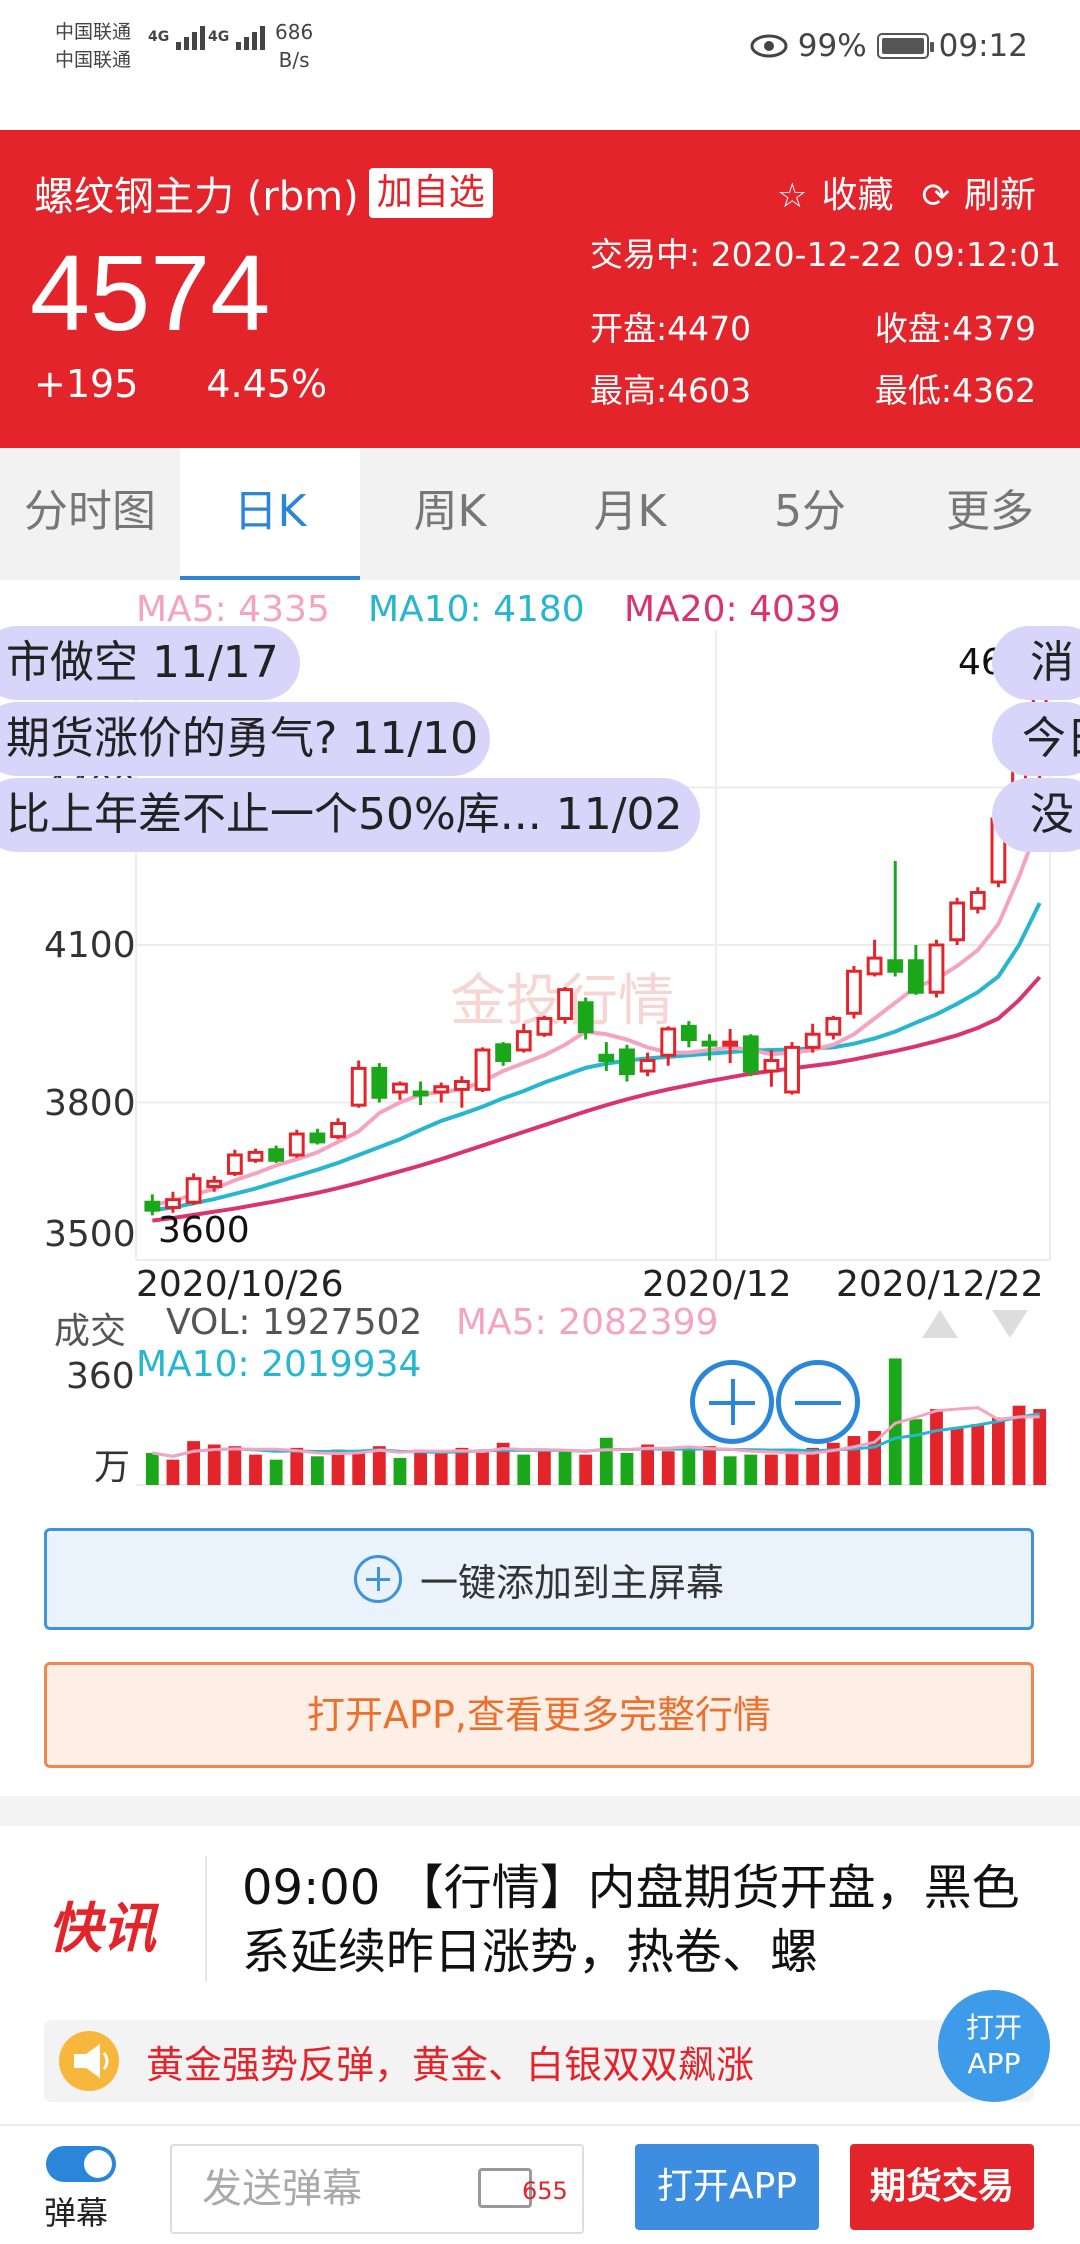 This screenshot has height=2244, width=1080. Describe the element at coordinates (450, 511) in the screenshot. I see `tab-weekly-k: 周K` at that location.